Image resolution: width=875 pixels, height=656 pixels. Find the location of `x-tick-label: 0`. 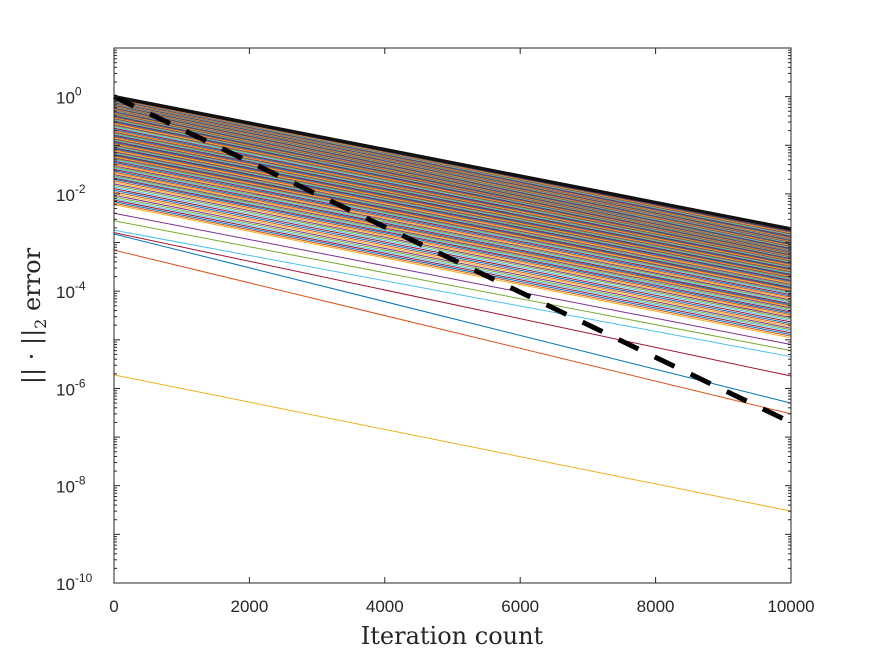

x-tick-label: 0 is located at coordinates (113, 606).